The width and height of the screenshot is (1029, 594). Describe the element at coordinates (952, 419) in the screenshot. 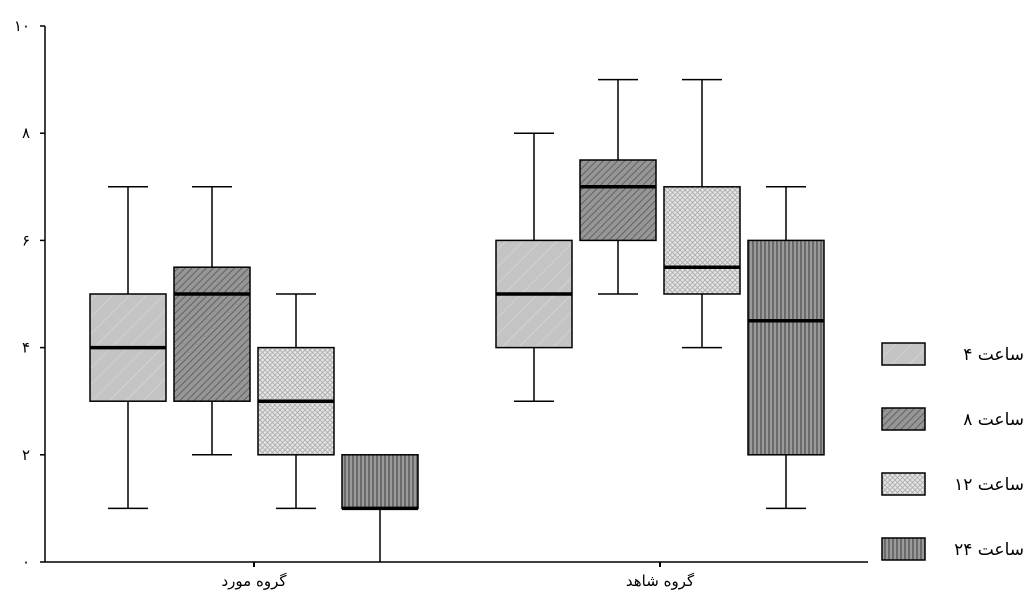

I see `legend-item: ساعت ۸` at that location.